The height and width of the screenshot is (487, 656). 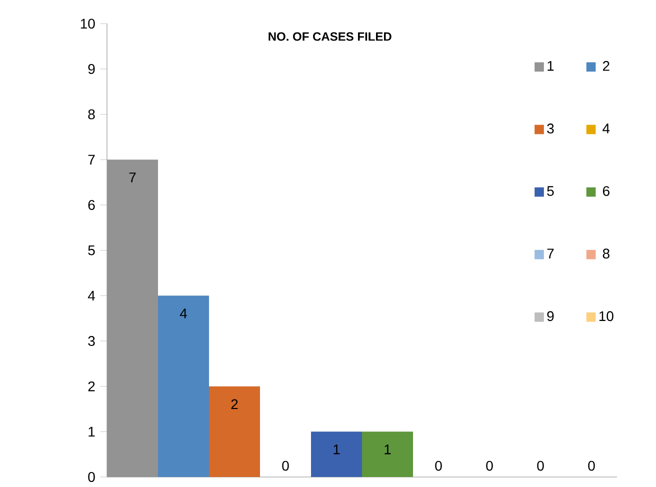 I want to click on y-tick-label: 8, so click(x=91, y=114).